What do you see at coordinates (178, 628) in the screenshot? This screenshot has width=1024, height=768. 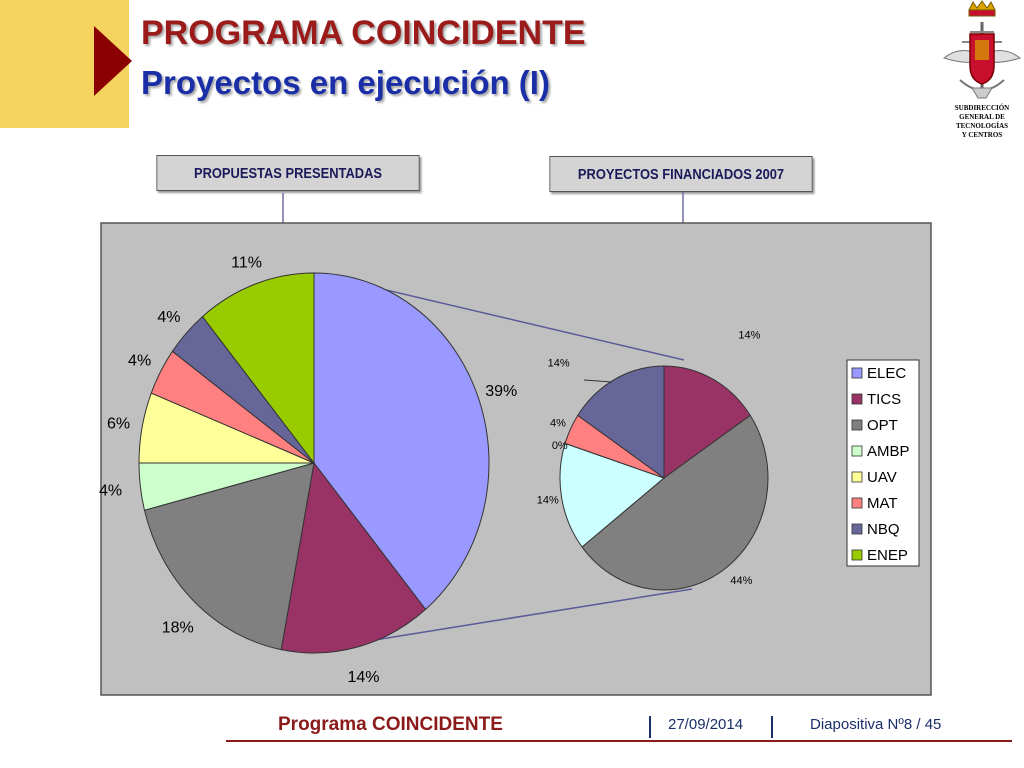 I see `main-label-opt: 18%` at bounding box center [178, 628].